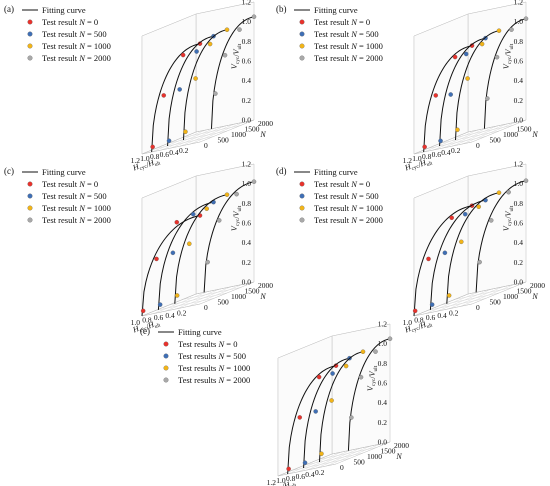  Describe the element at coordinates (342, 467) in the screenshot. I see `n-tick-label: 0` at that location.